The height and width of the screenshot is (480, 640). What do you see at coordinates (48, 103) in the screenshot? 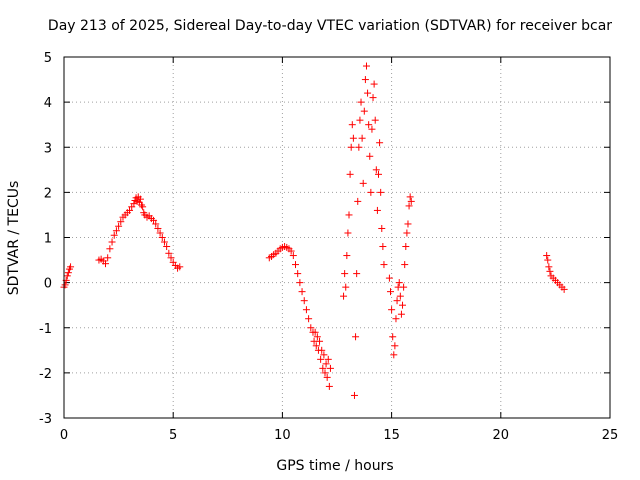
I see `y-tick-label: 4` at bounding box center [48, 103].